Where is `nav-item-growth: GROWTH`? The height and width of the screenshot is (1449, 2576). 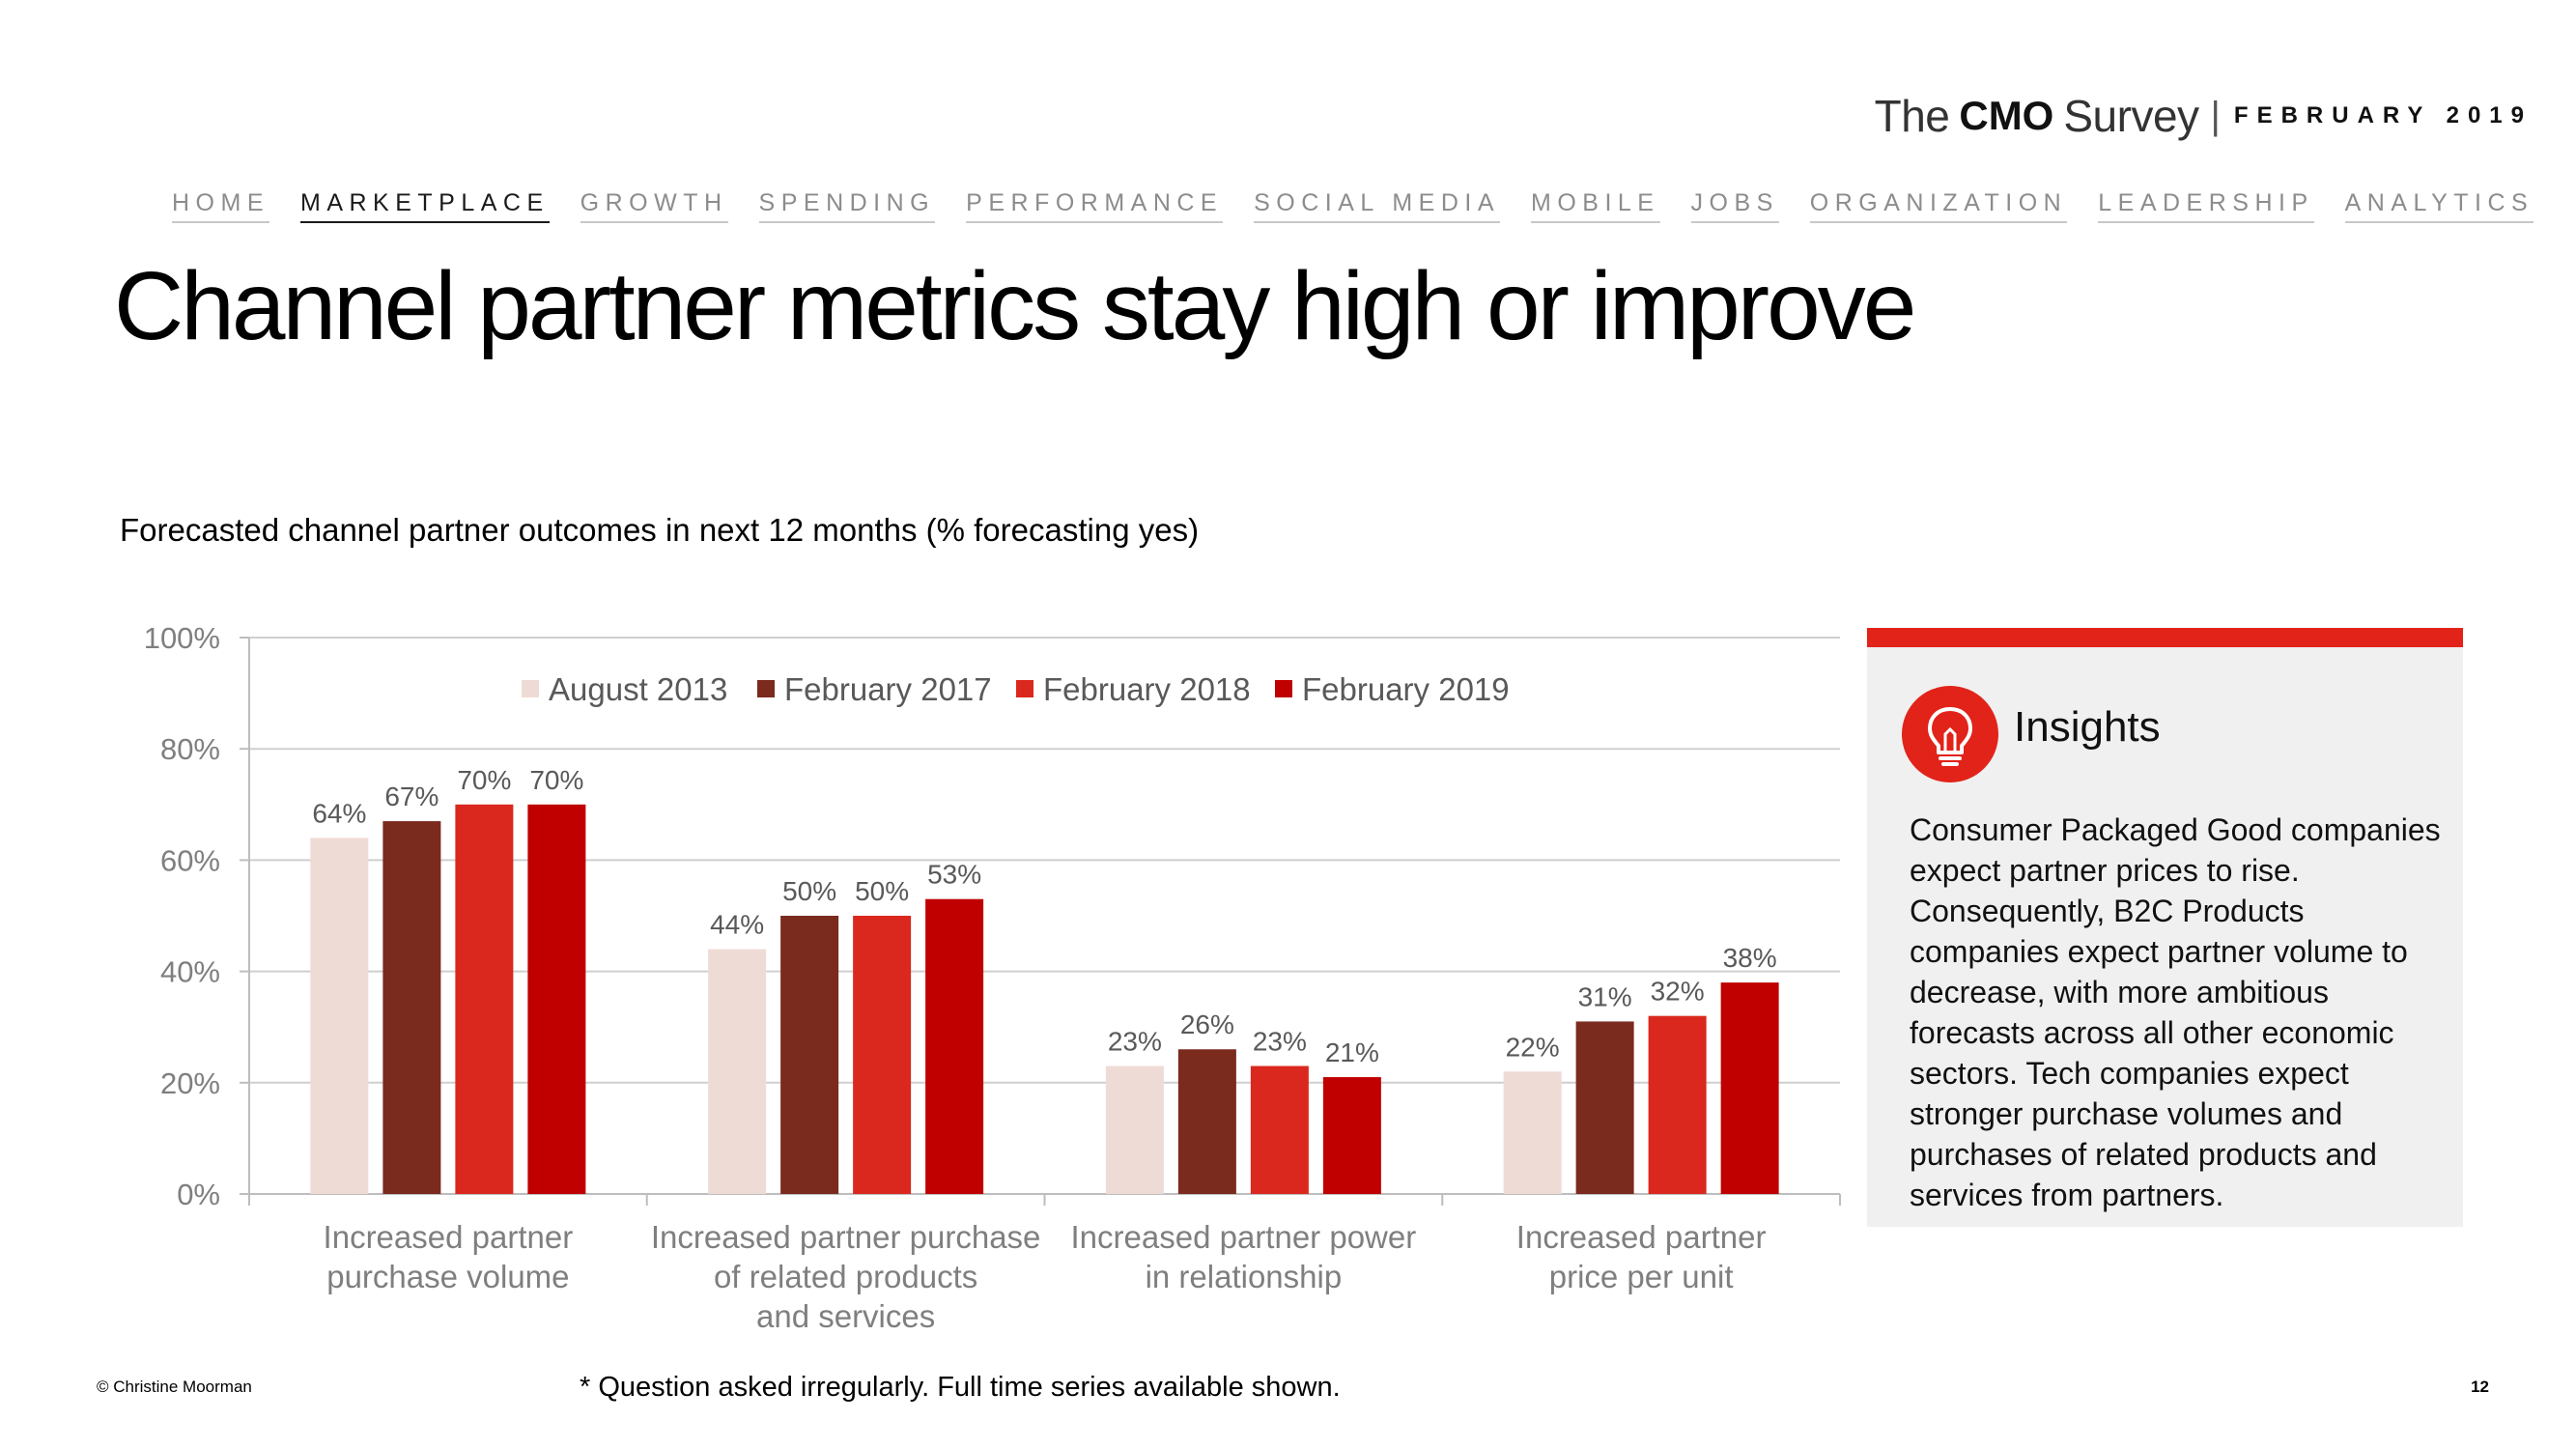
nav-item-growth: GROWTH is located at coordinates (654, 206).